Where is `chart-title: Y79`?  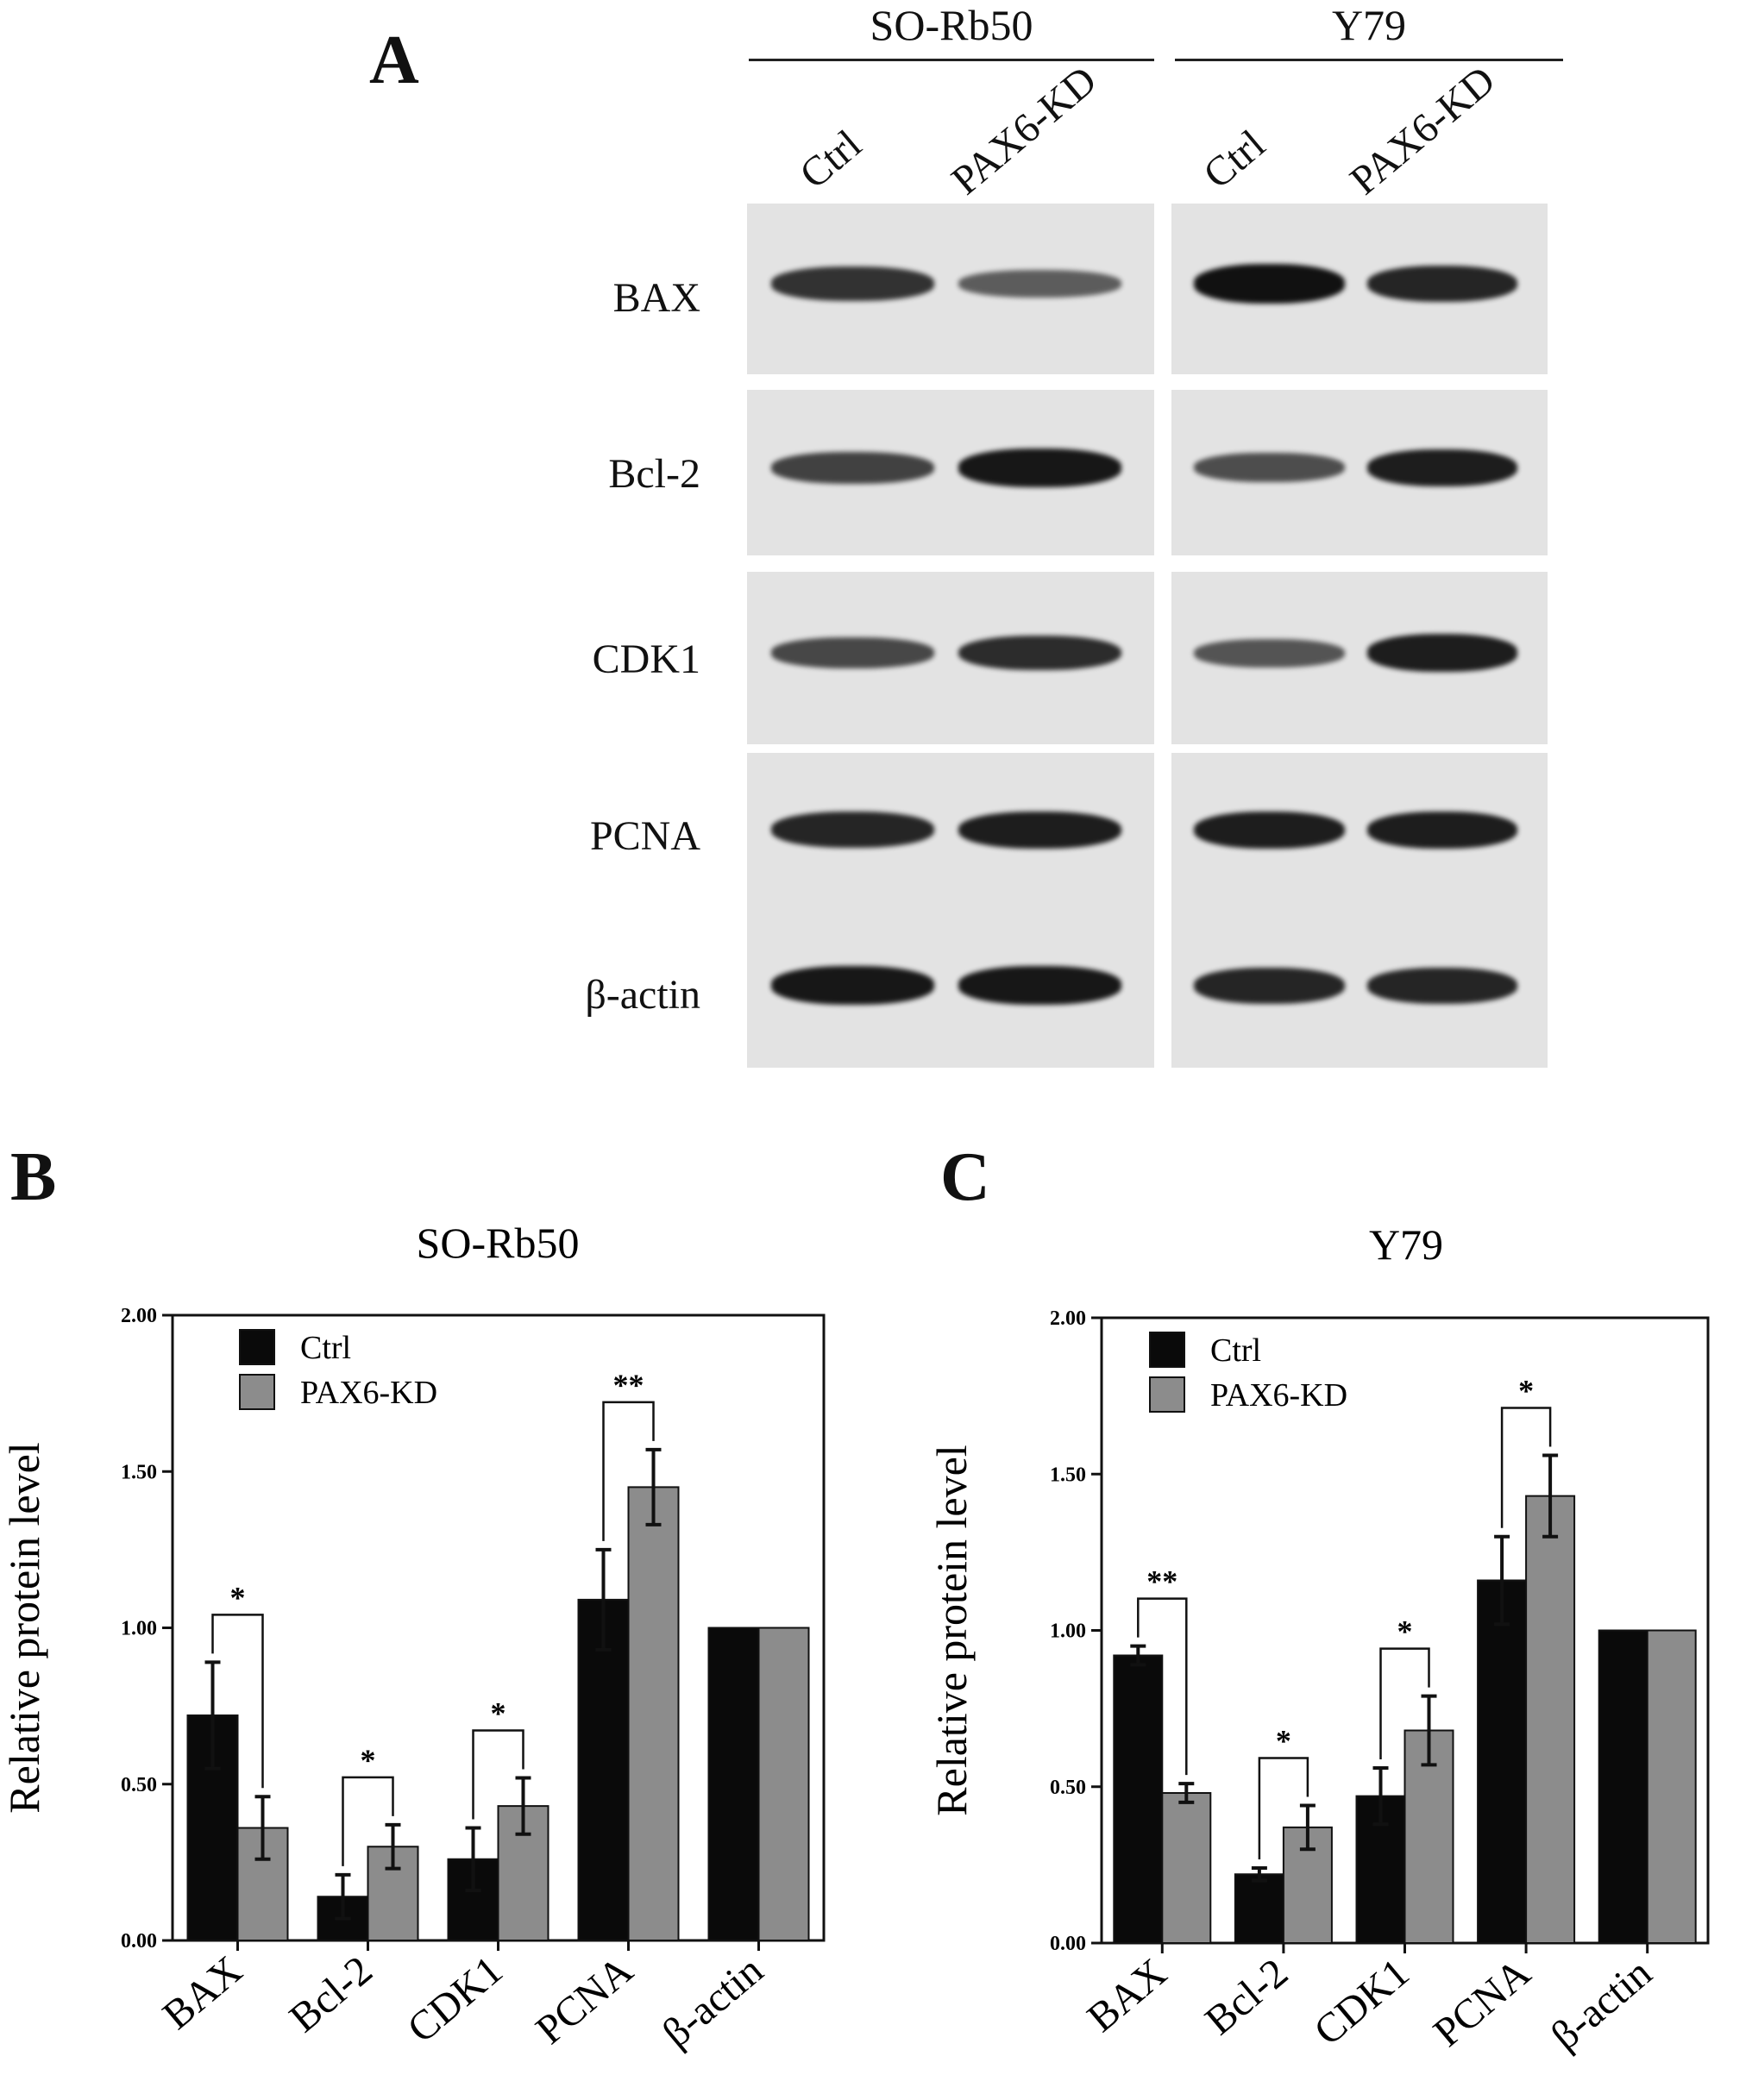 chart-title: Y79 is located at coordinates (1406, 1244).